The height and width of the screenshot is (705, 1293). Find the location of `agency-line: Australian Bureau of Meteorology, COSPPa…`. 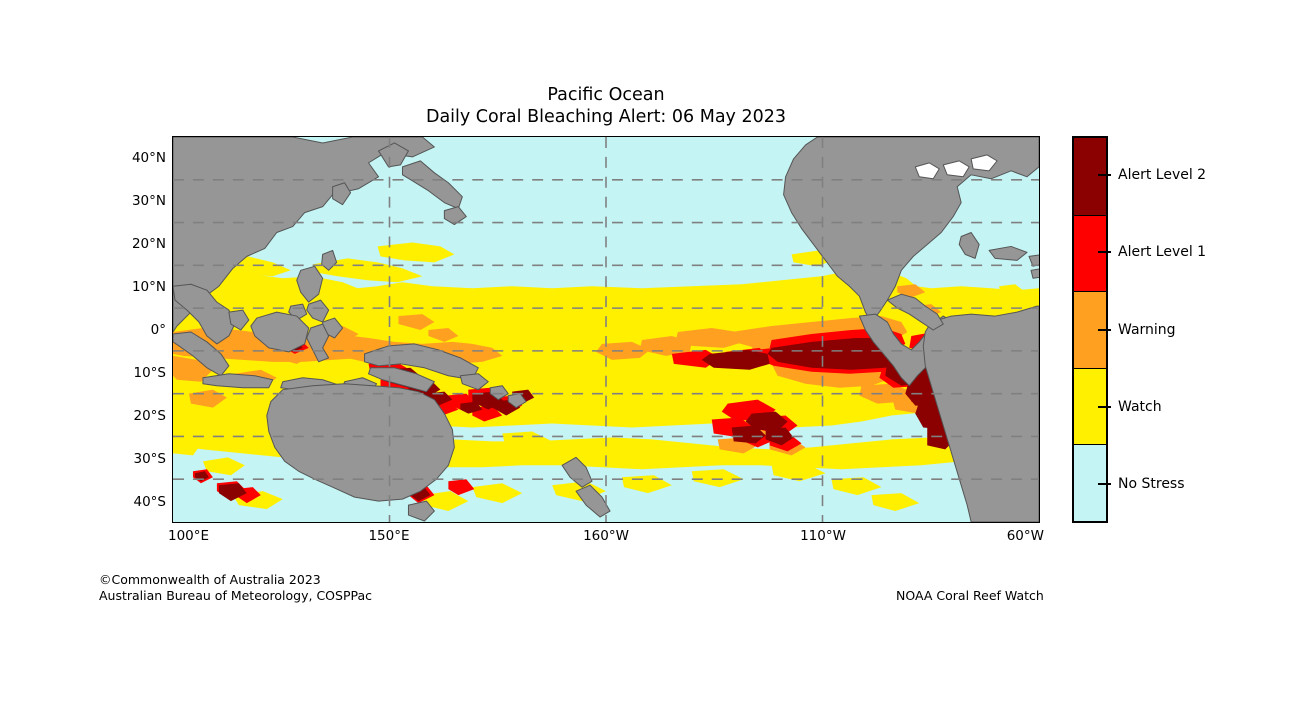

agency-line: Australian Bureau of Meteorology, COSPPa… is located at coordinates (235, 595).